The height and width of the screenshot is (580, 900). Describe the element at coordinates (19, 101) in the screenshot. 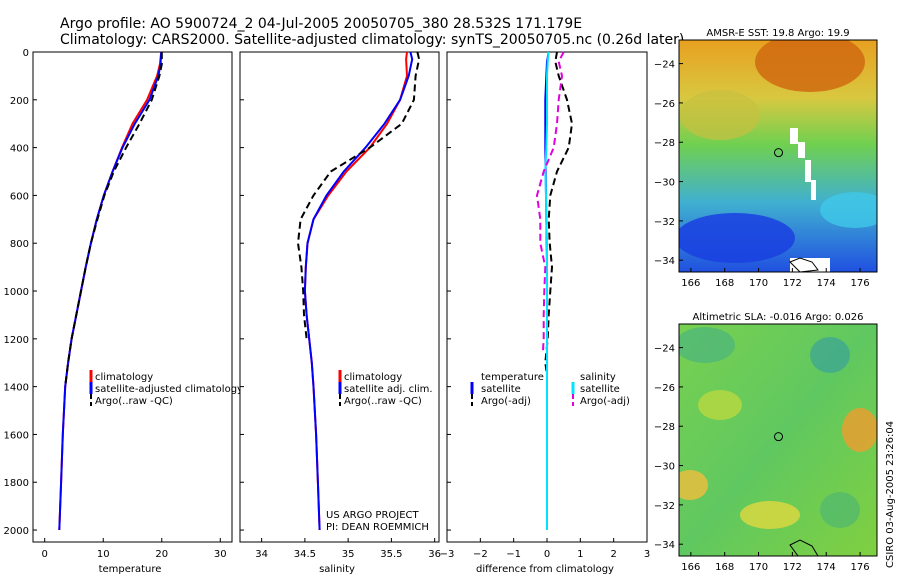

I see `y-tick-label: 200` at that location.